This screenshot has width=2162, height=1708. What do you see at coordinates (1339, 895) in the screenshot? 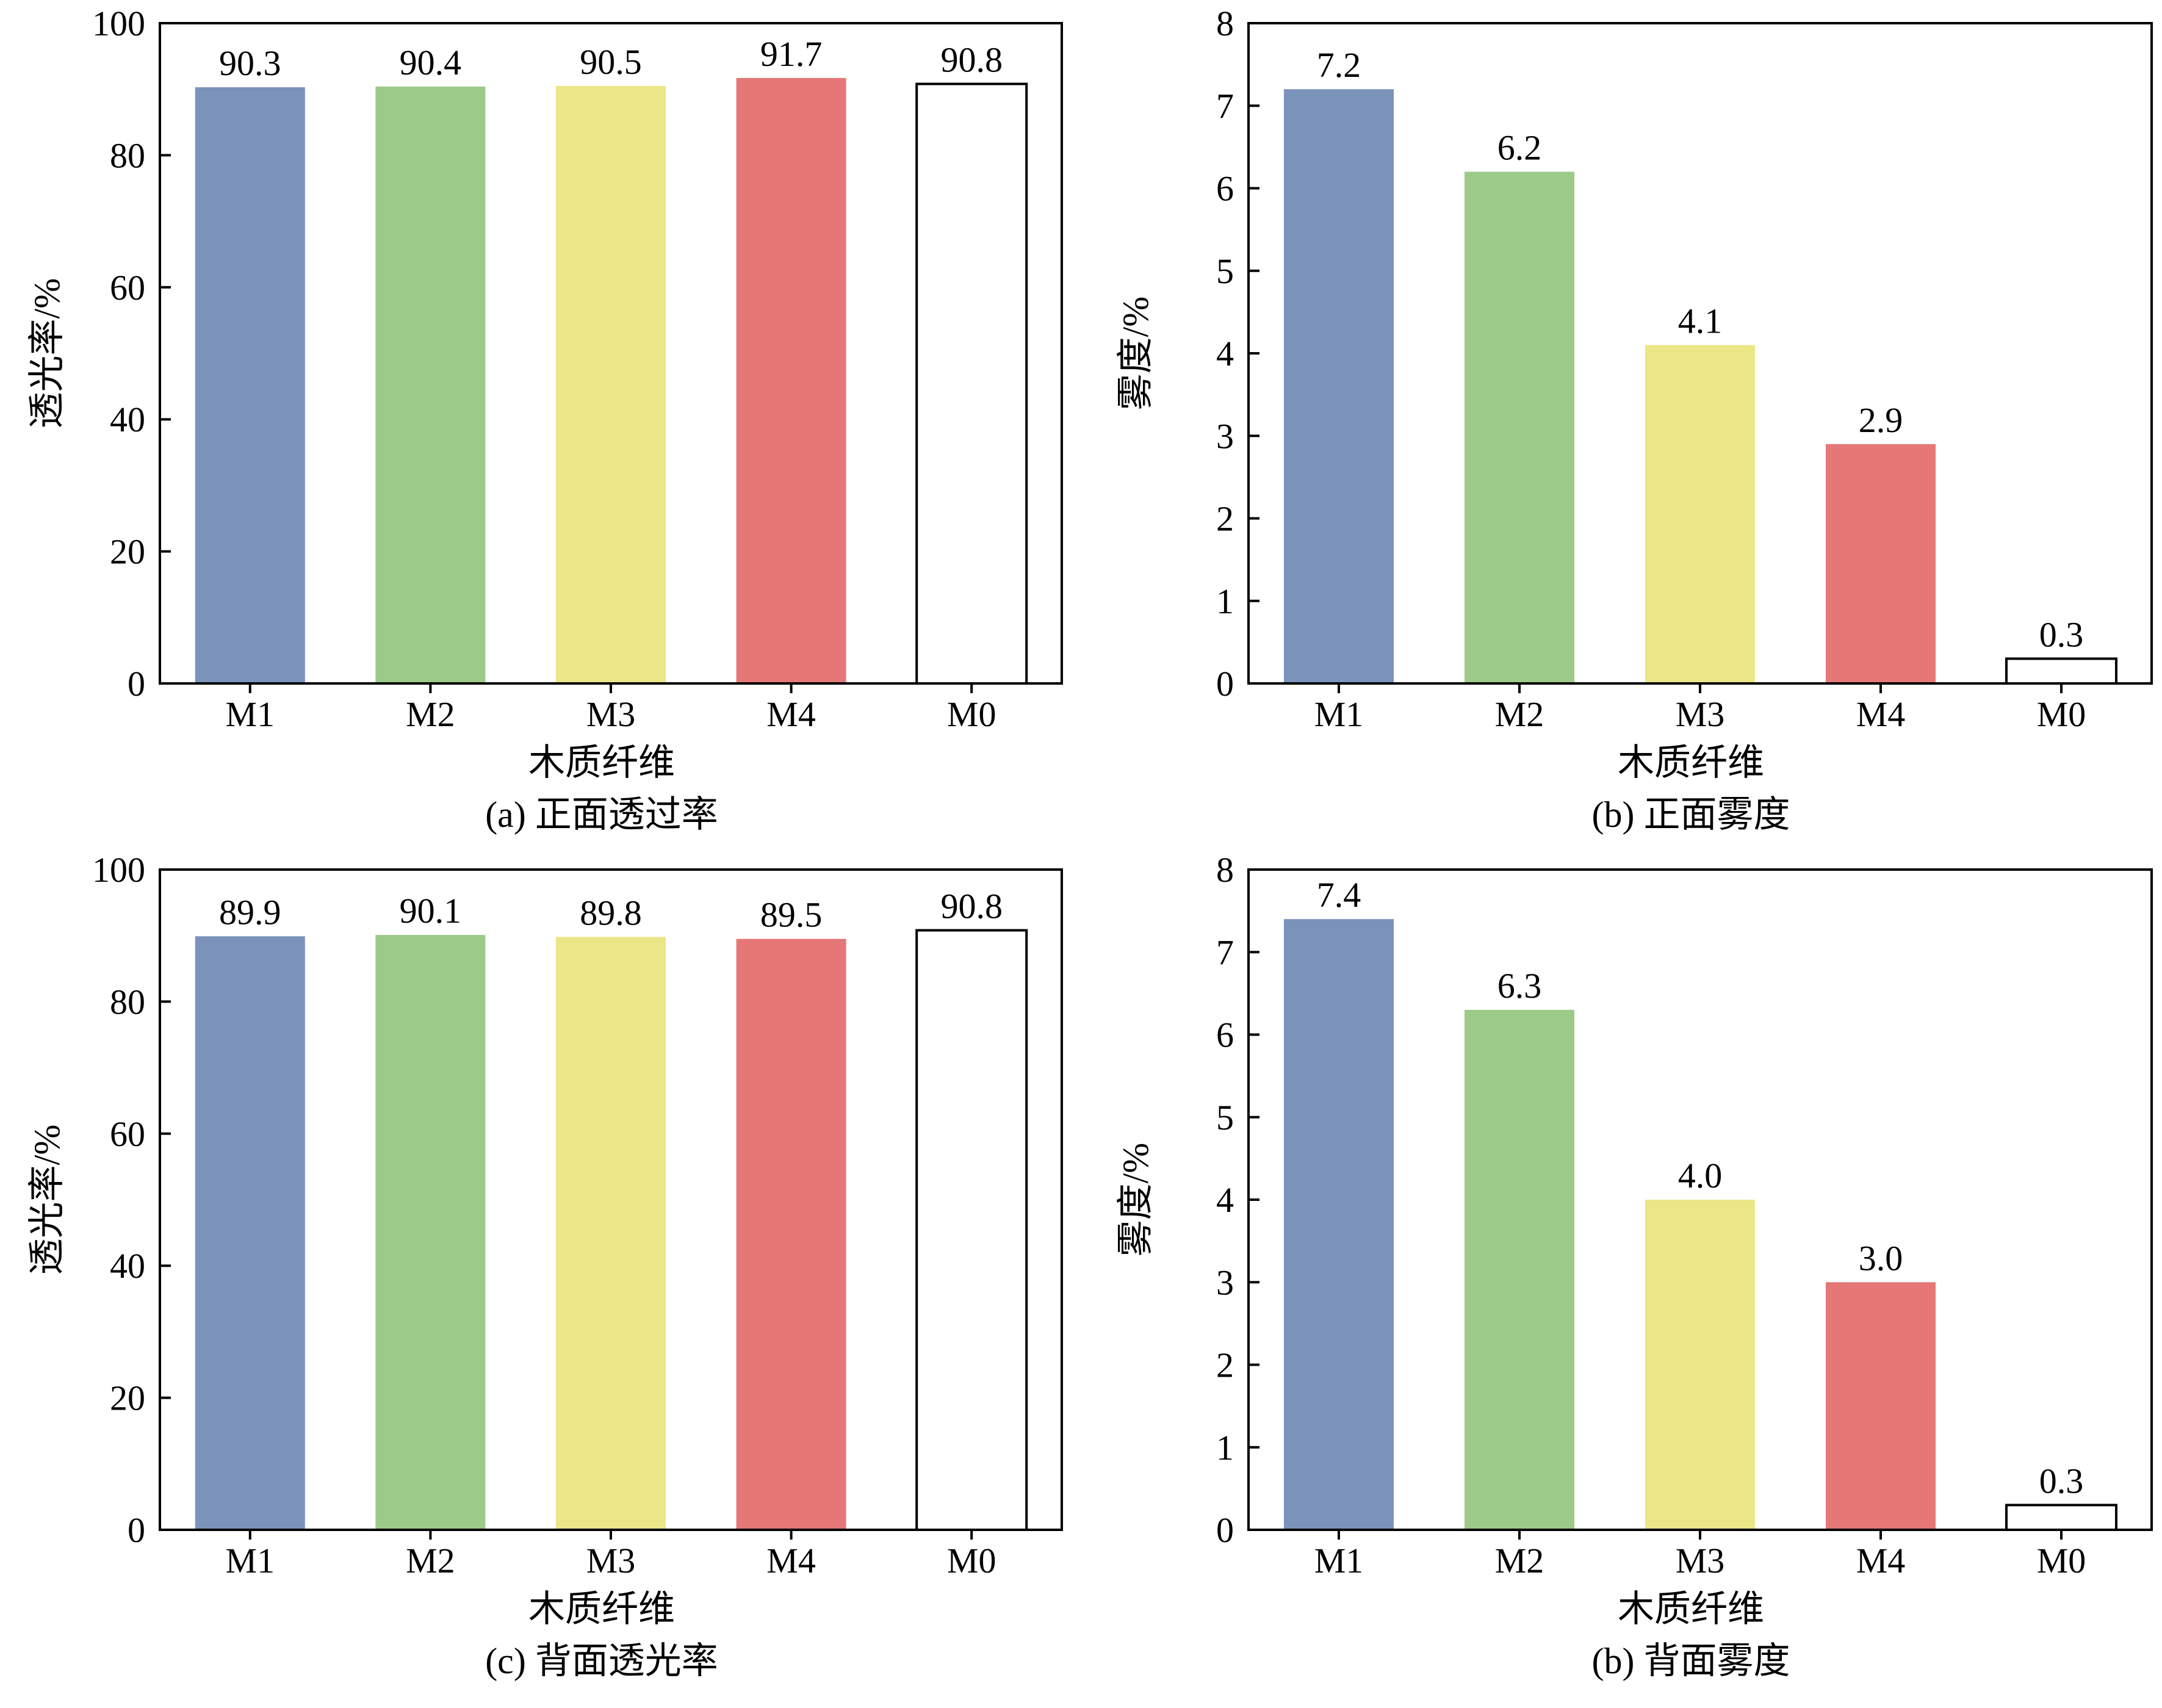
I see `data-label-m1: 7.4` at bounding box center [1339, 895].